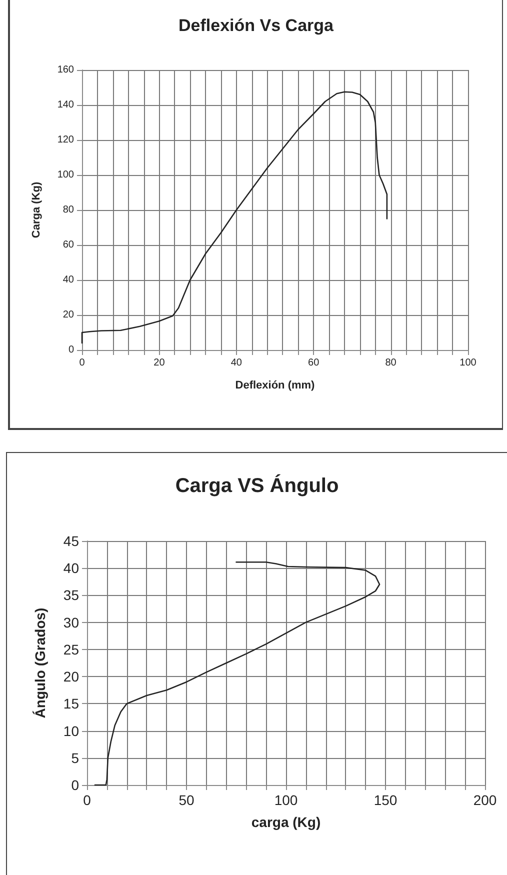 The image size is (507, 875). What do you see at coordinates (71, 730) in the screenshot?
I see `y-tick-label: 10` at bounding box center [71, 730].